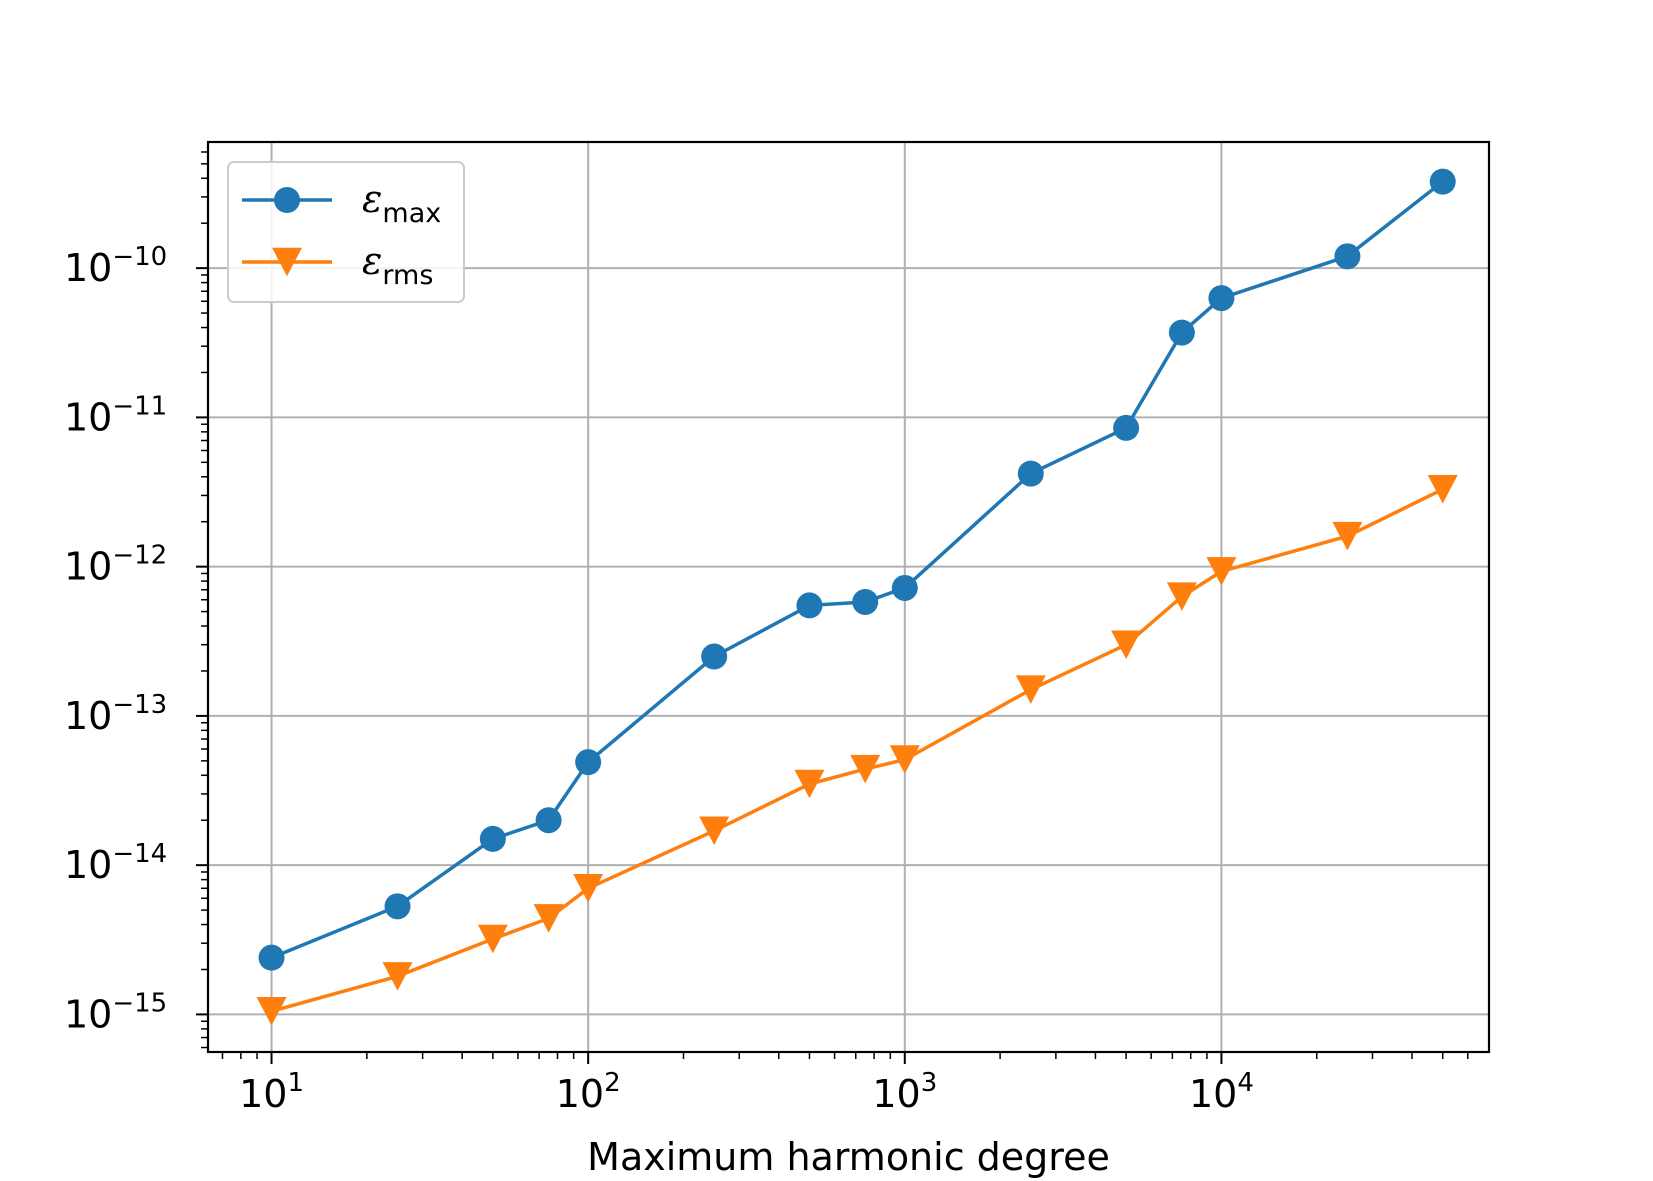 This screenshot has width=1653, height=1181. What do you see at coordinates (397, 265) in the screenshot?
I see `legend-label: εrms` at bounding box center [397, 265].